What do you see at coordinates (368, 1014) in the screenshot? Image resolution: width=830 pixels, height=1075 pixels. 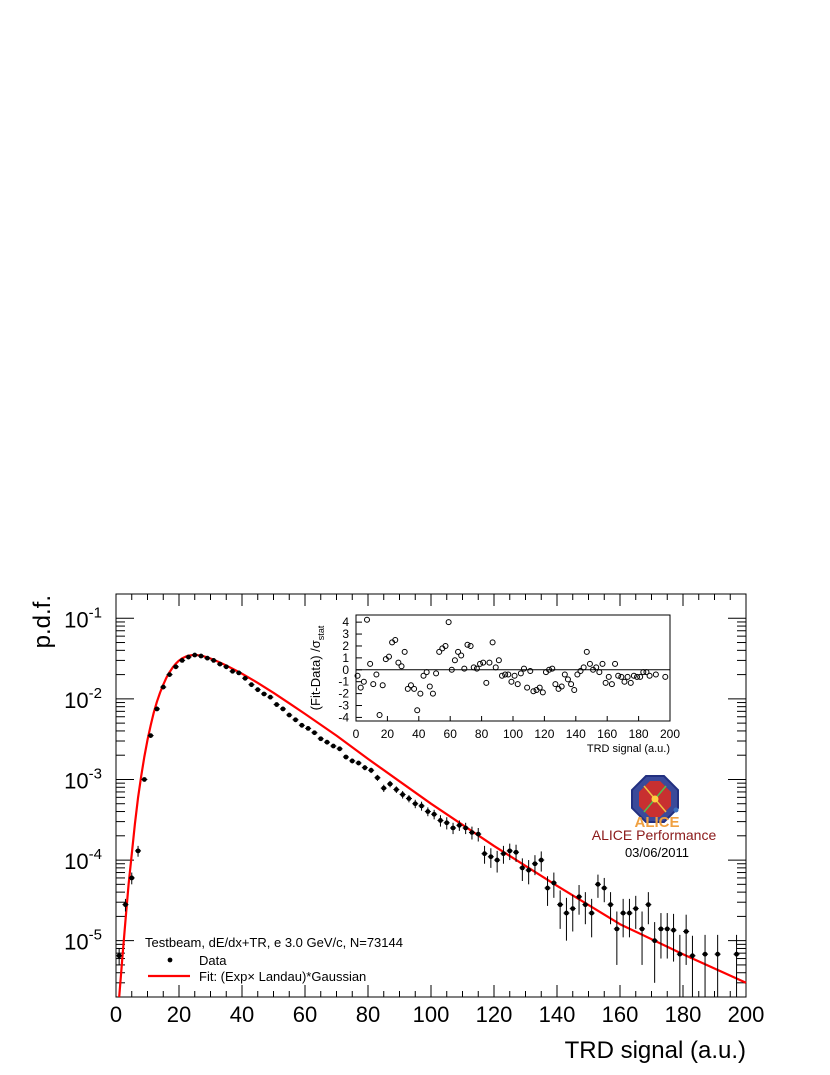 I see `x-tick-label: 80` at bounding box center [368, 1014].